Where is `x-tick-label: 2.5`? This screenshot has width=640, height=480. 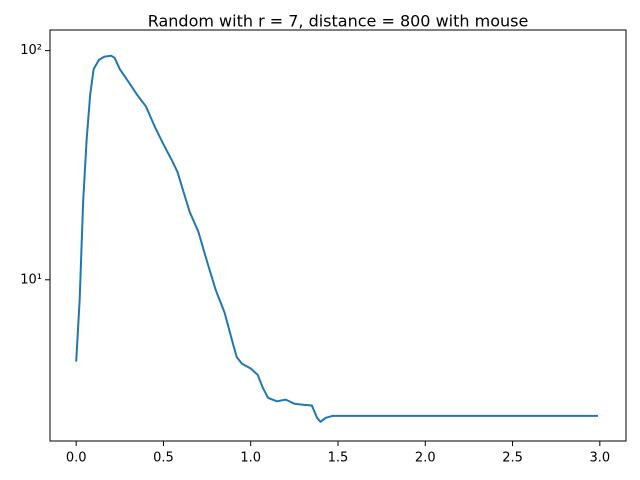 x-tick-label: 2.5 is located at coordinates (512, 458).